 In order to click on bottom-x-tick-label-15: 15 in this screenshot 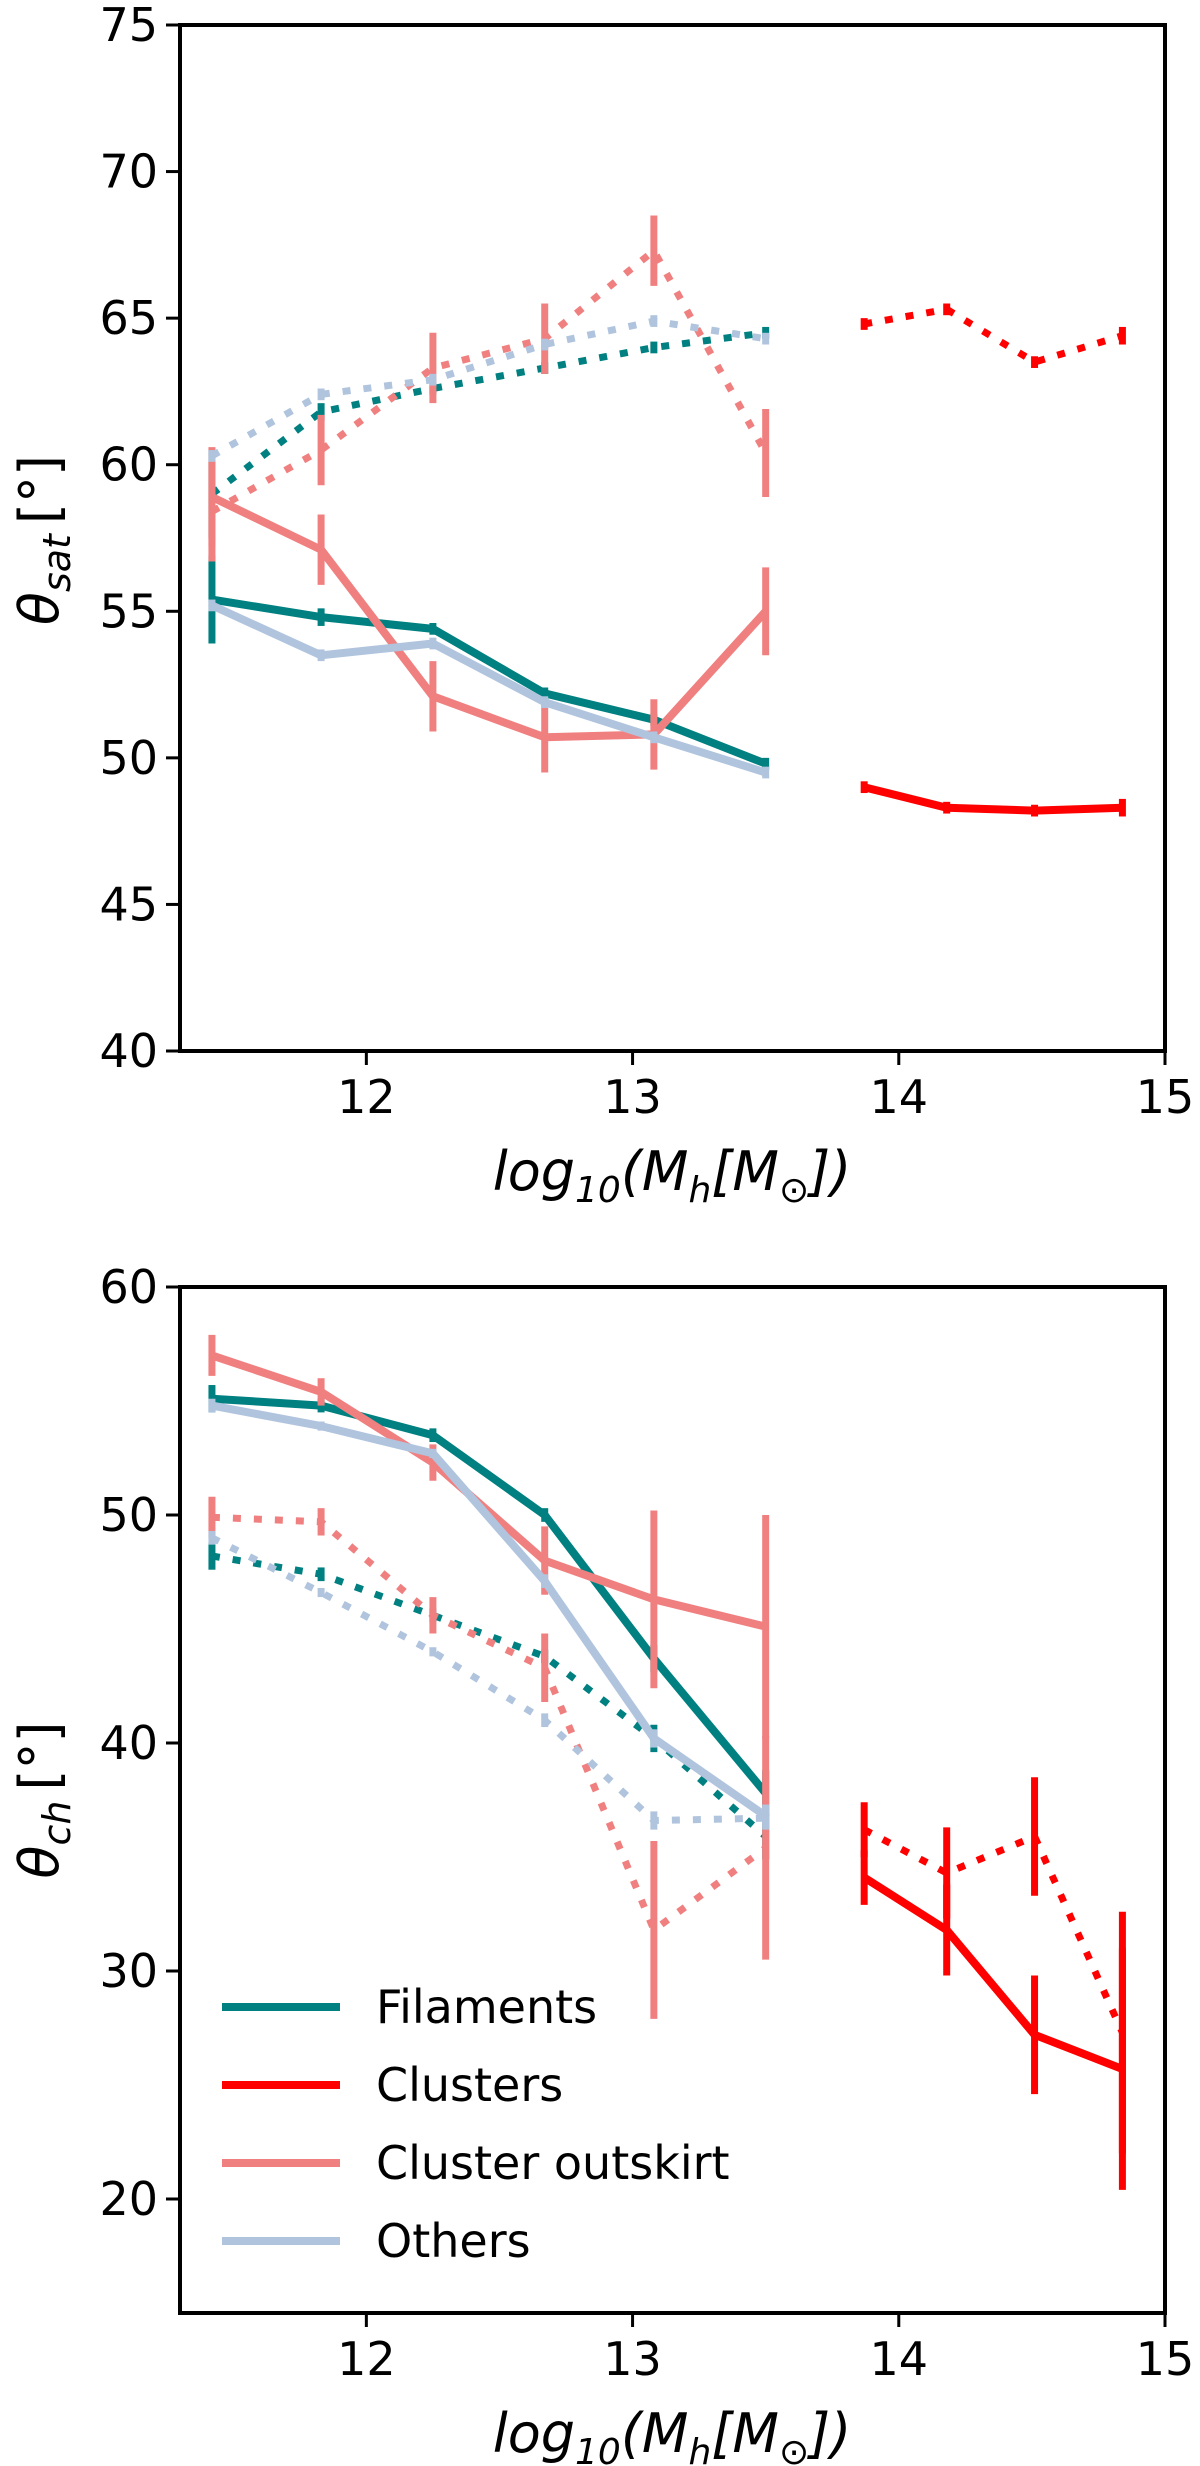, I will do `click(1165, 2359)`.